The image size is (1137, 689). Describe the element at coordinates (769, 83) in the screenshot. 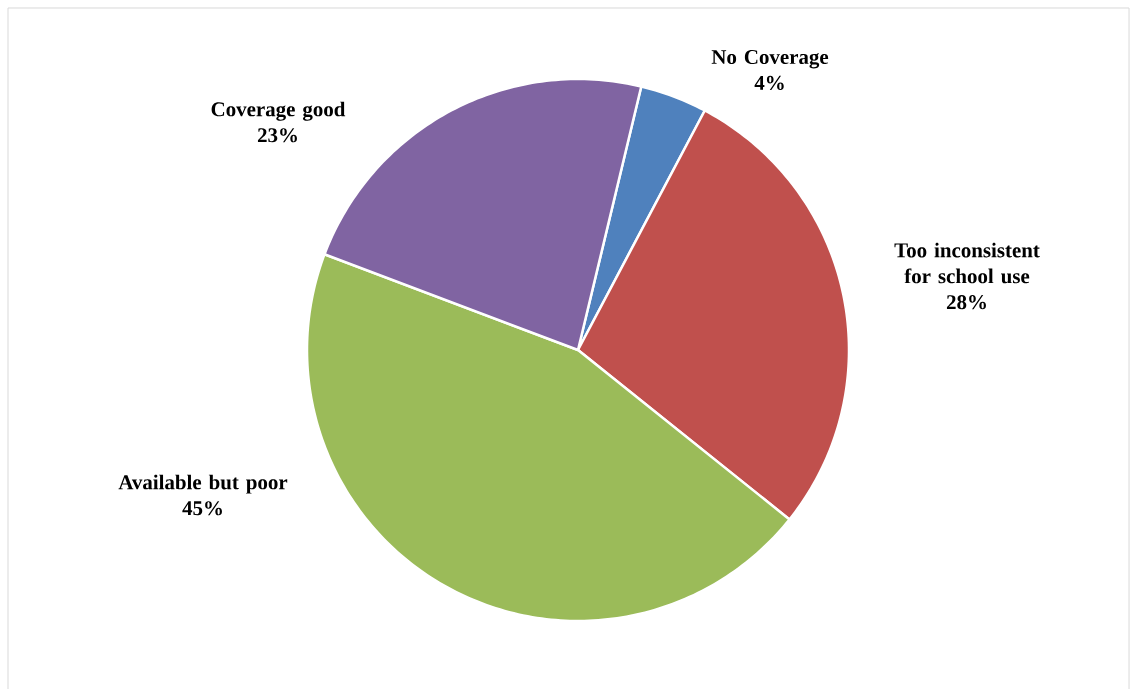

I see `data-label: 4%` at that location.